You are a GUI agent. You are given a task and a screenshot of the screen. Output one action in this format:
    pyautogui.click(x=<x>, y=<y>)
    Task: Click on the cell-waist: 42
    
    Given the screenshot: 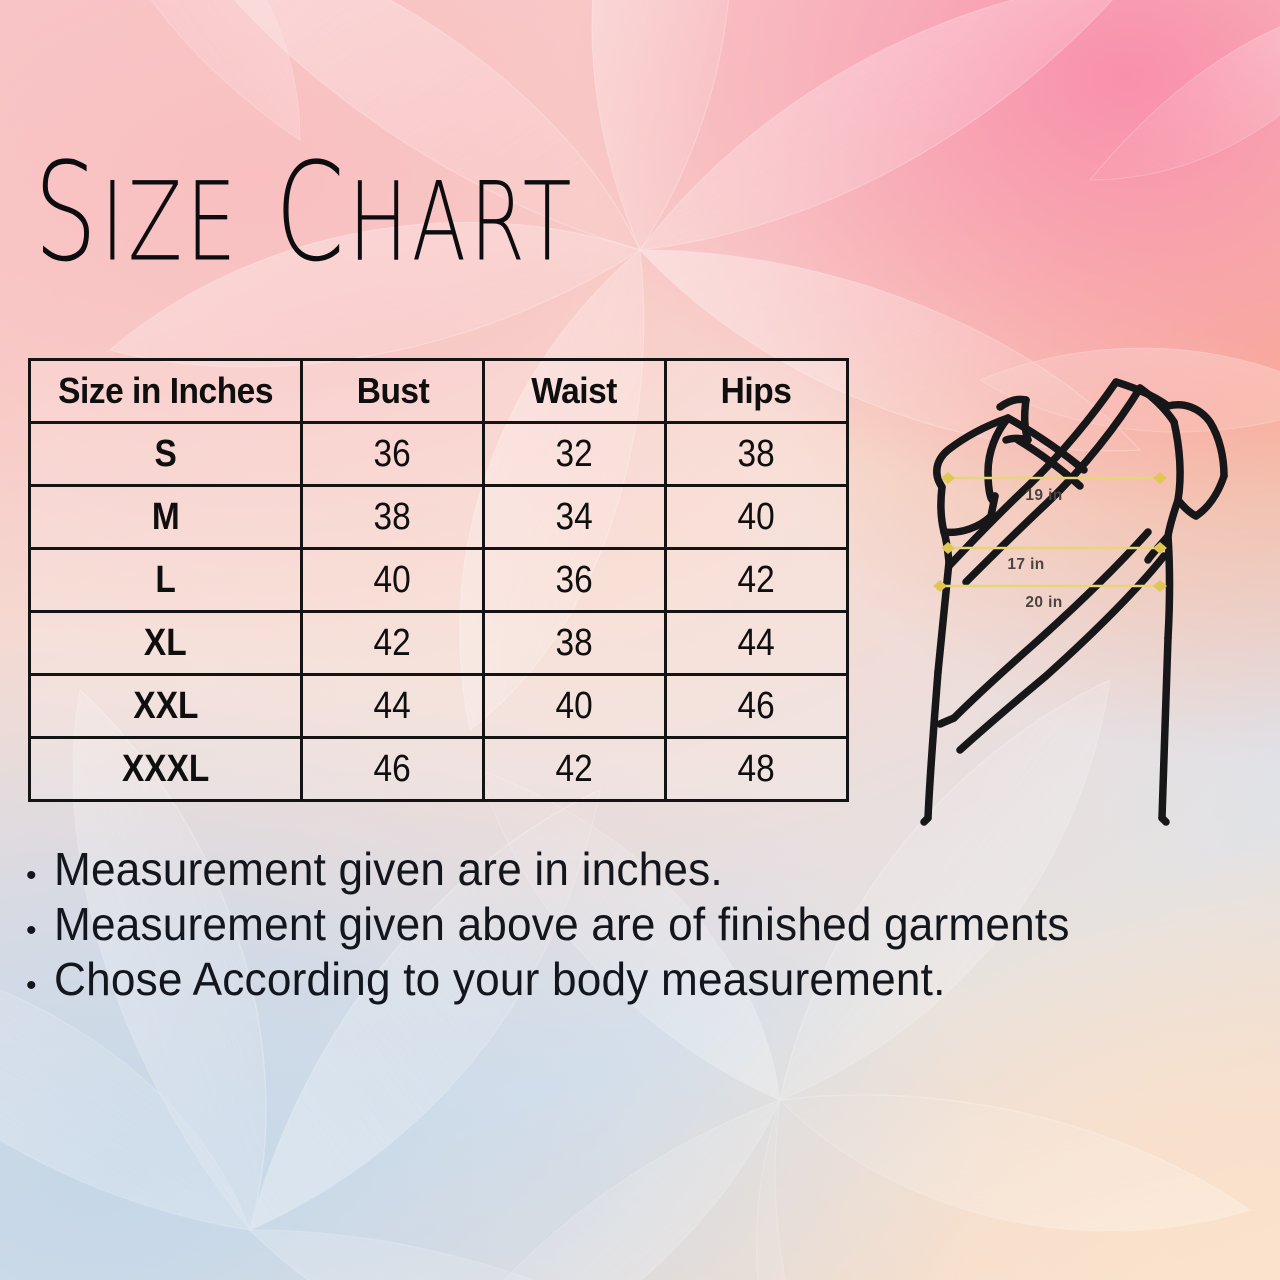 What is the action you would take?
    pyautogui.click(x=574, y=769)
    